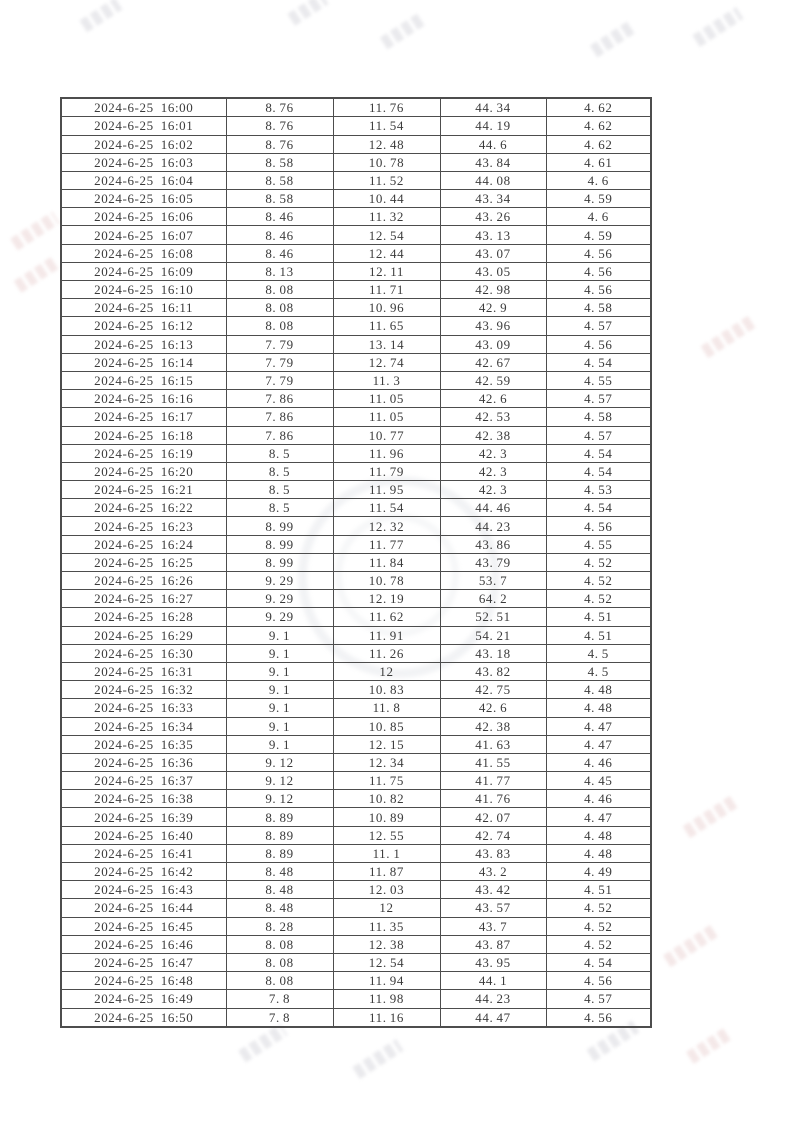 The image size is (800, 1130). I want to click on table-row: 2024-6-25 16:07 8. 46 12. 54 43. 13 4. 59, so click(356, 235).